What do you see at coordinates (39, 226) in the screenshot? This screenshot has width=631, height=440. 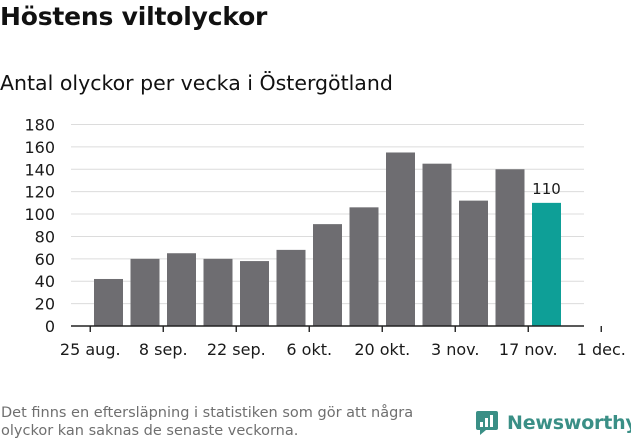 I see `y-axis: 0 20 40 60 80 100 120 140 160 180` at bounding box center [39, 226].